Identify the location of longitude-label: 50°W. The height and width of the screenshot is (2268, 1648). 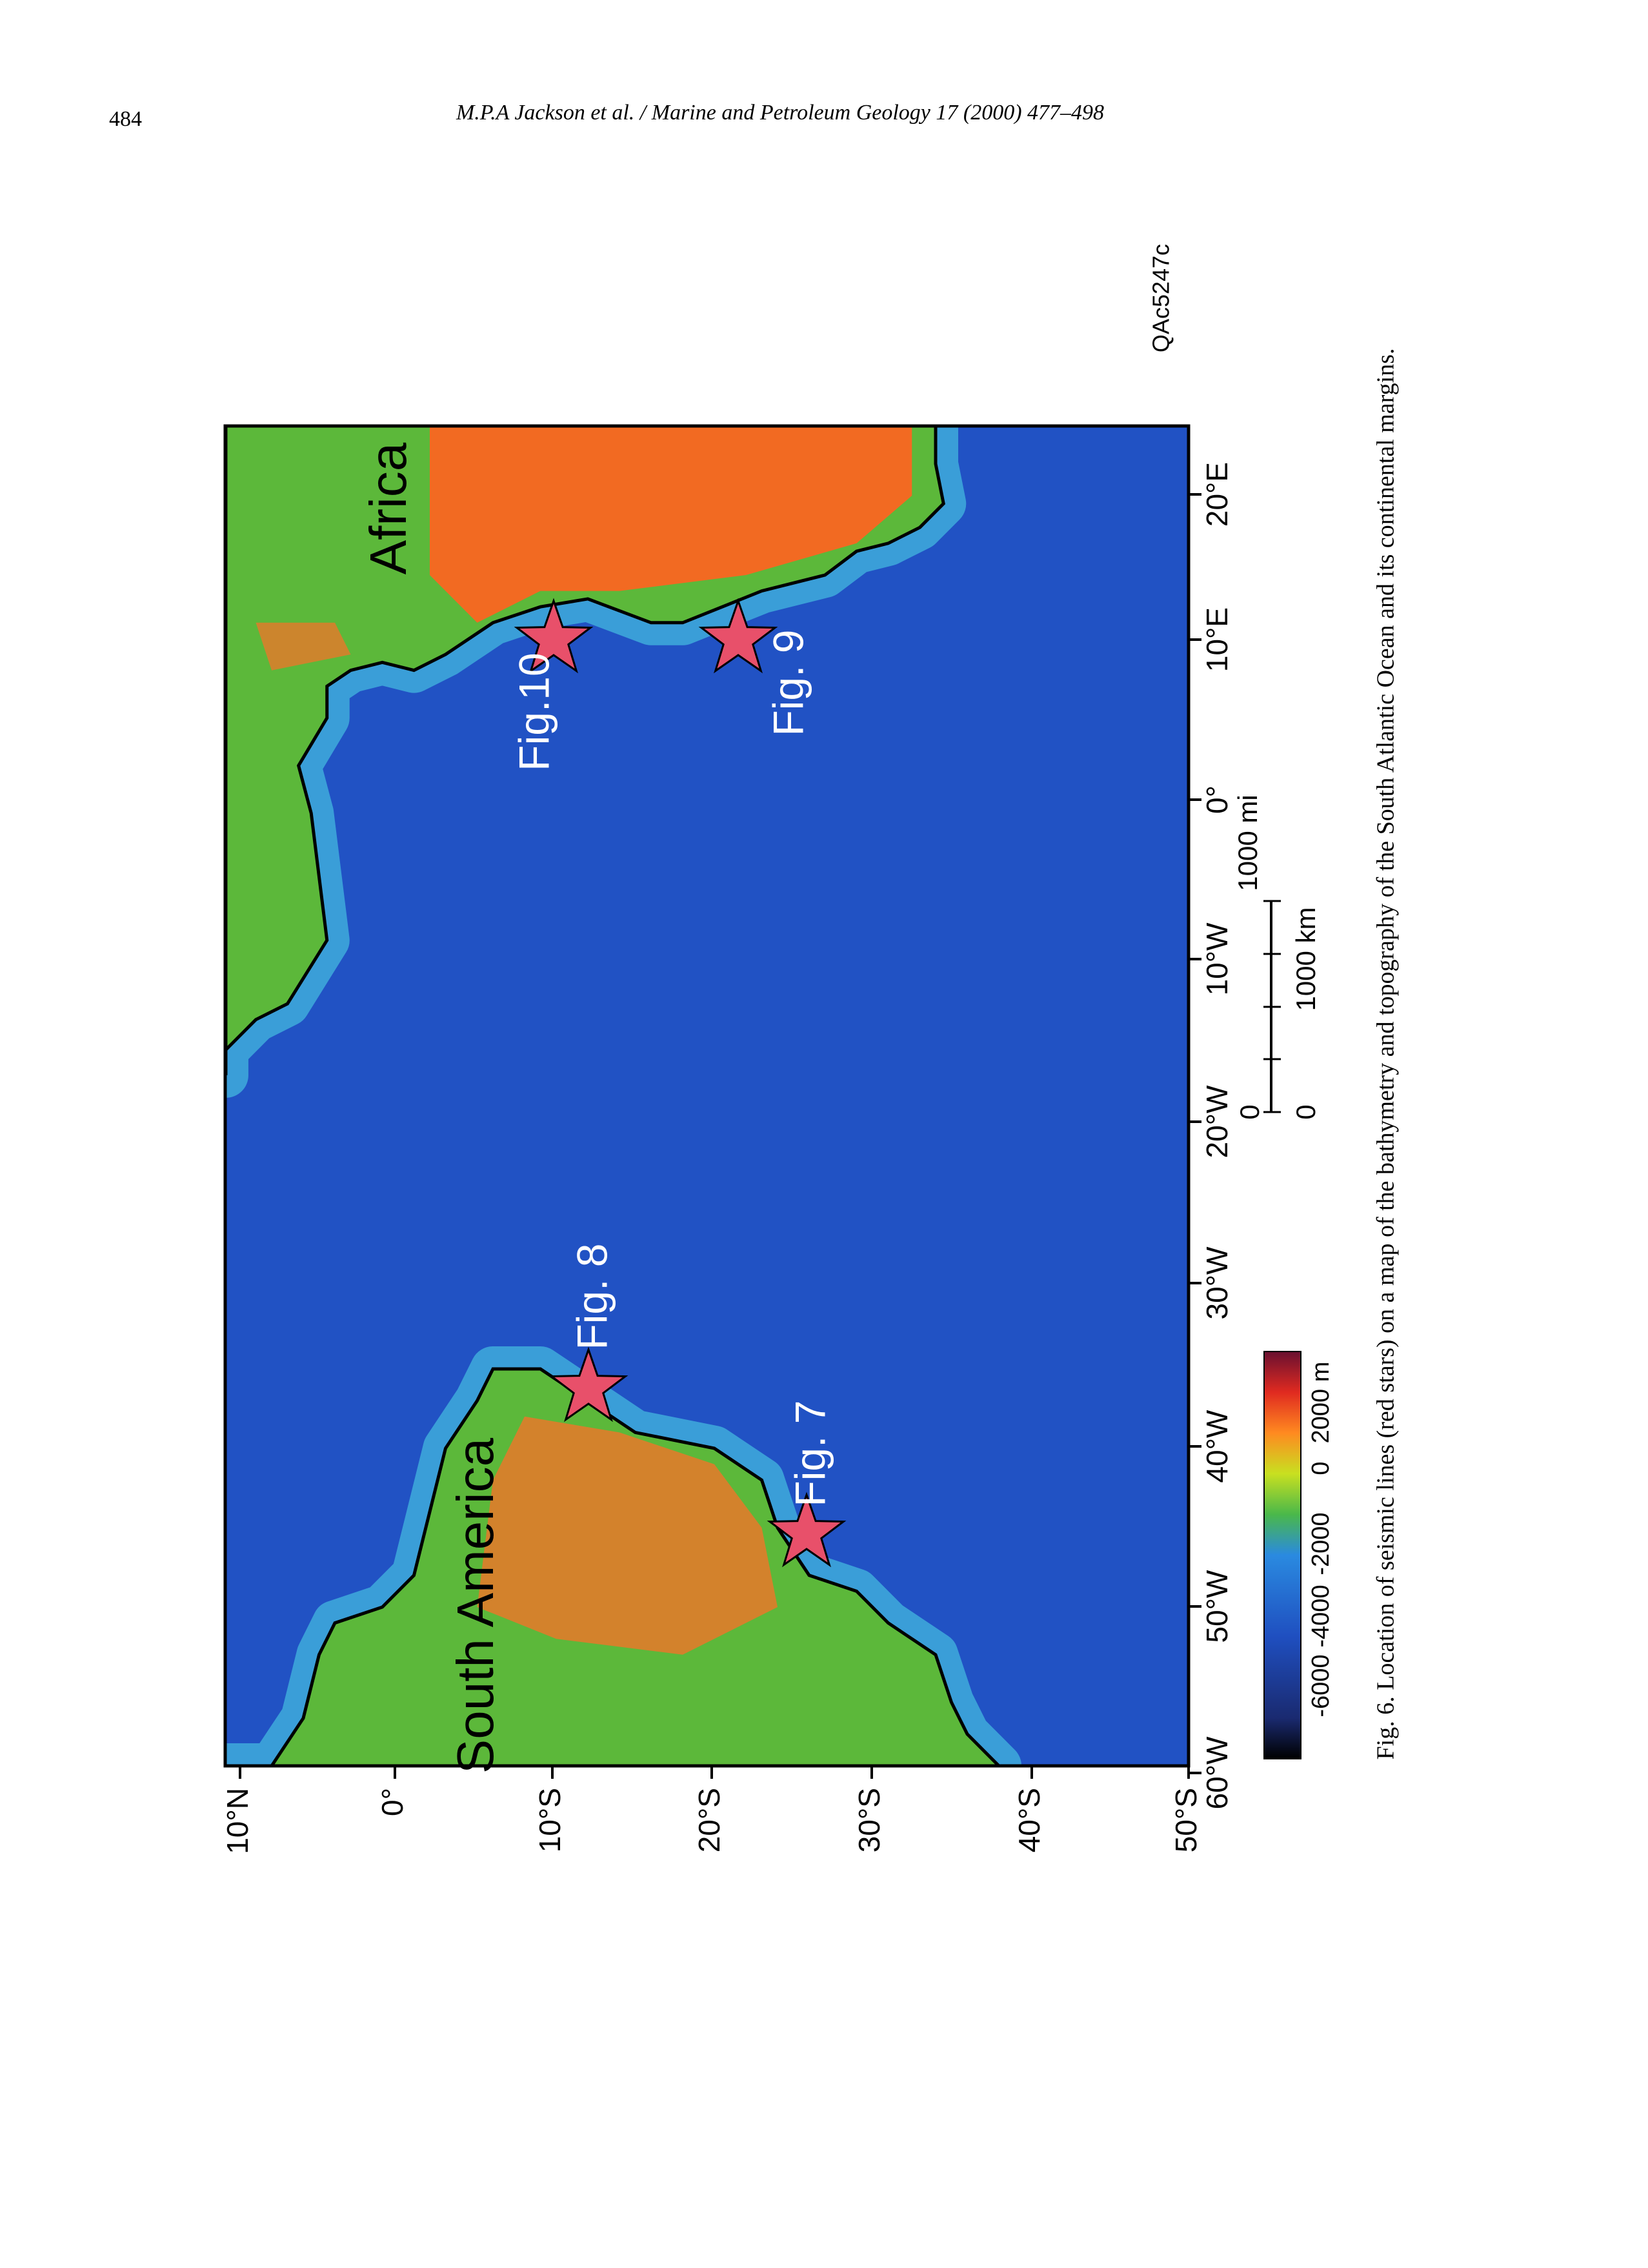
(1217, 1606).